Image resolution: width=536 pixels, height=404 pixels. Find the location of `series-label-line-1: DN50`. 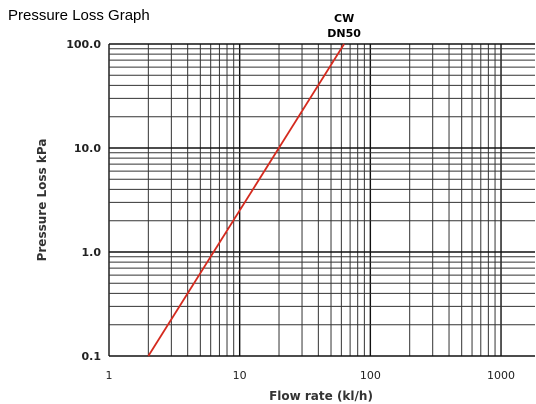

series-label-line-1: DN50 is located at coordinates (344, 33).